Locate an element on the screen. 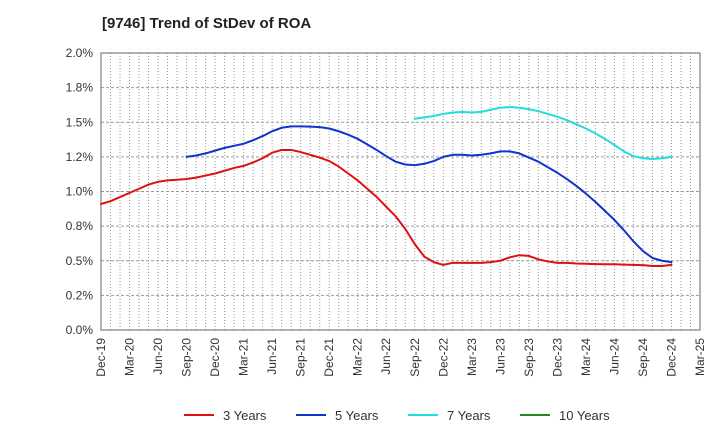 This screenshot has height=440, width=720. y-tick-label: 0.8% is located at coordinates (80, 226).